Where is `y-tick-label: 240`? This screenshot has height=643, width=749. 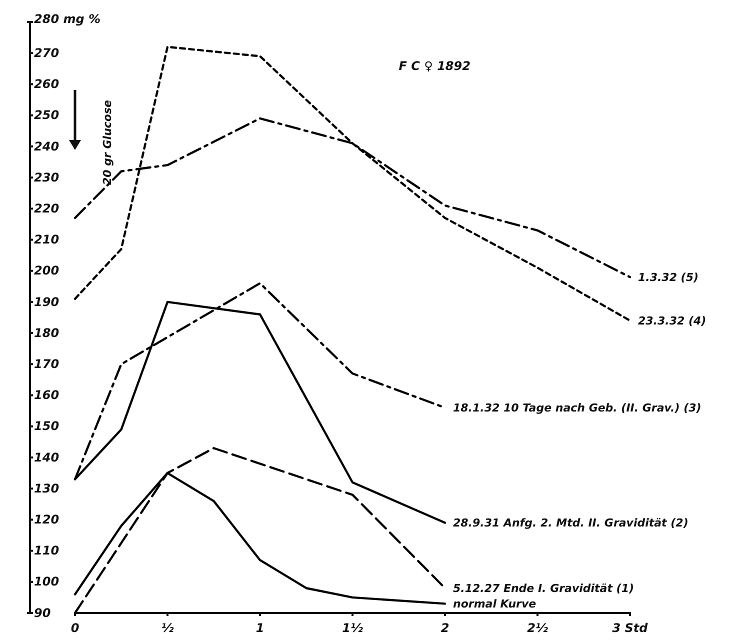
y-tick-label: 240 is located at coordinates (47, 146).